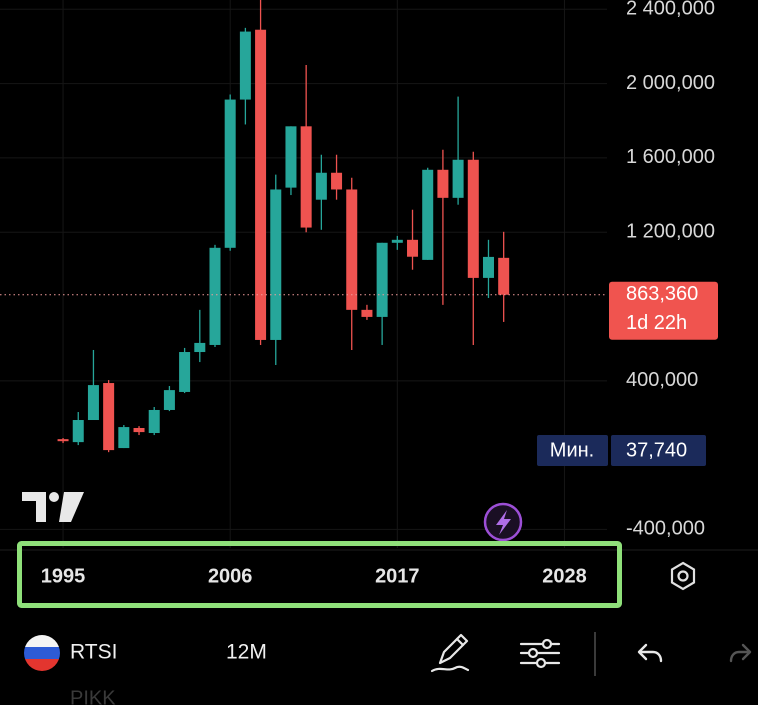 Image resolution: width=758 pixels, height=705 pixels. I want to click on symbol-button: RTSI, so click(70, 653).